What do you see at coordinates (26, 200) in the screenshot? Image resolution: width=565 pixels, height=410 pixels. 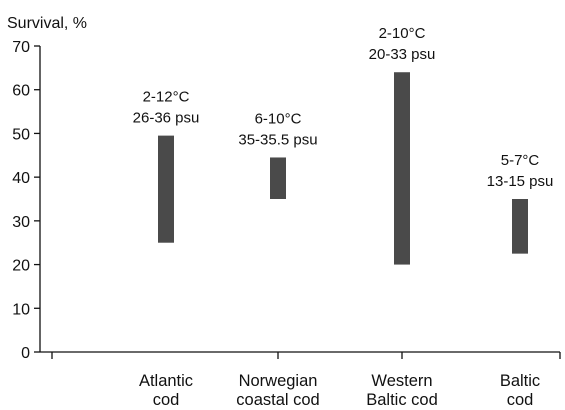 I see `y-ticks: 0 10 20 30 40 50 60 70` at bounding box center [26, 200].